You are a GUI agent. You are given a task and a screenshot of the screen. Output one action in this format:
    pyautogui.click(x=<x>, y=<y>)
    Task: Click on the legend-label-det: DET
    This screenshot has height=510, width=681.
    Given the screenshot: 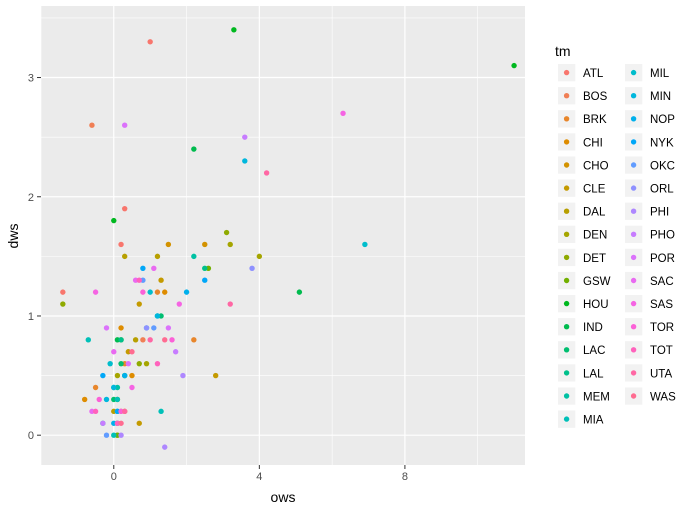 What is the action you would take?
    pyautogui.click(x=594, y=259)
    